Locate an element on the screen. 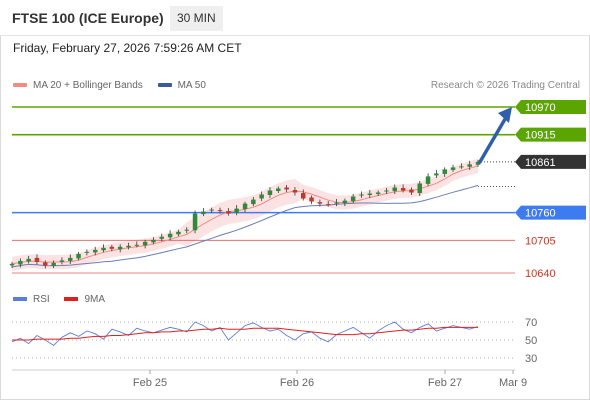 This screenshot has width=590, height=400. legend-item-ma20: MA 20 + Bollinger Bands is located at coordinates (79, 85).